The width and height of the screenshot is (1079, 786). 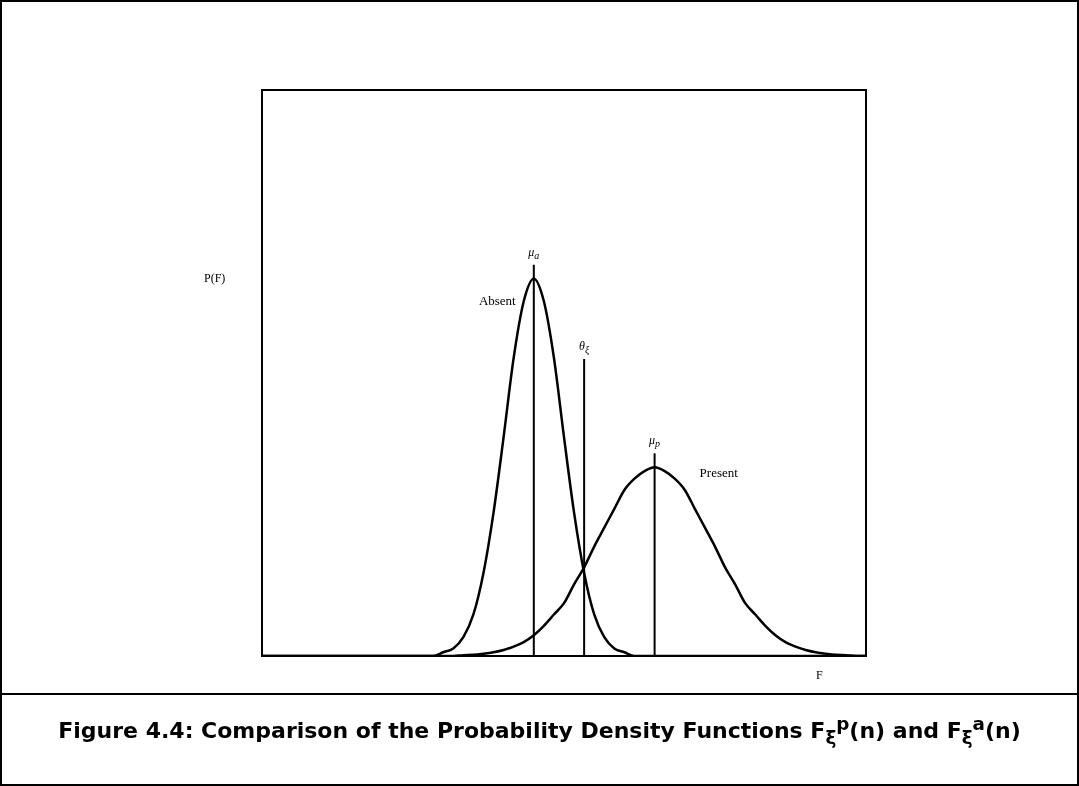 What do you see at coordinates (655, 441) in the screenshot?
I see `annotation: μ$_{p}$` at bounding box center [655, 441].